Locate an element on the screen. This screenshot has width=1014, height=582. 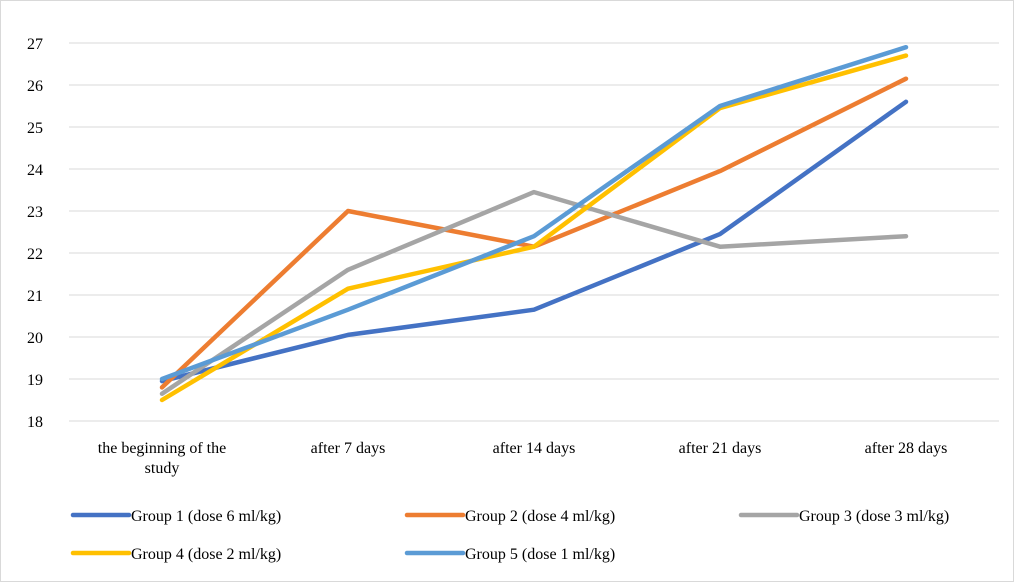
legend-item-group-1: Group 1 (dose 6 ml/kg) is located at coordinates (175, 516).